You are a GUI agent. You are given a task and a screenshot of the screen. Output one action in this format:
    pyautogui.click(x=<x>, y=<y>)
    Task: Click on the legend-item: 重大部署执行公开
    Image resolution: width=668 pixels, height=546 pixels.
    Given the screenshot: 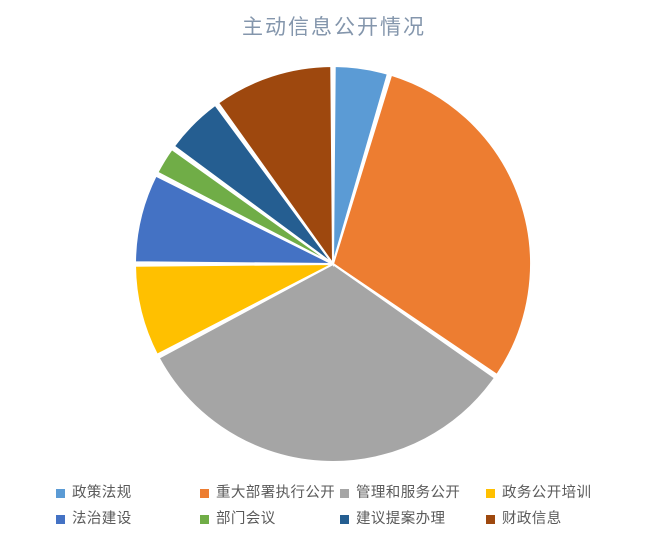 What is the action you would take?
    pyautogui.click(x=267, y=493)
    